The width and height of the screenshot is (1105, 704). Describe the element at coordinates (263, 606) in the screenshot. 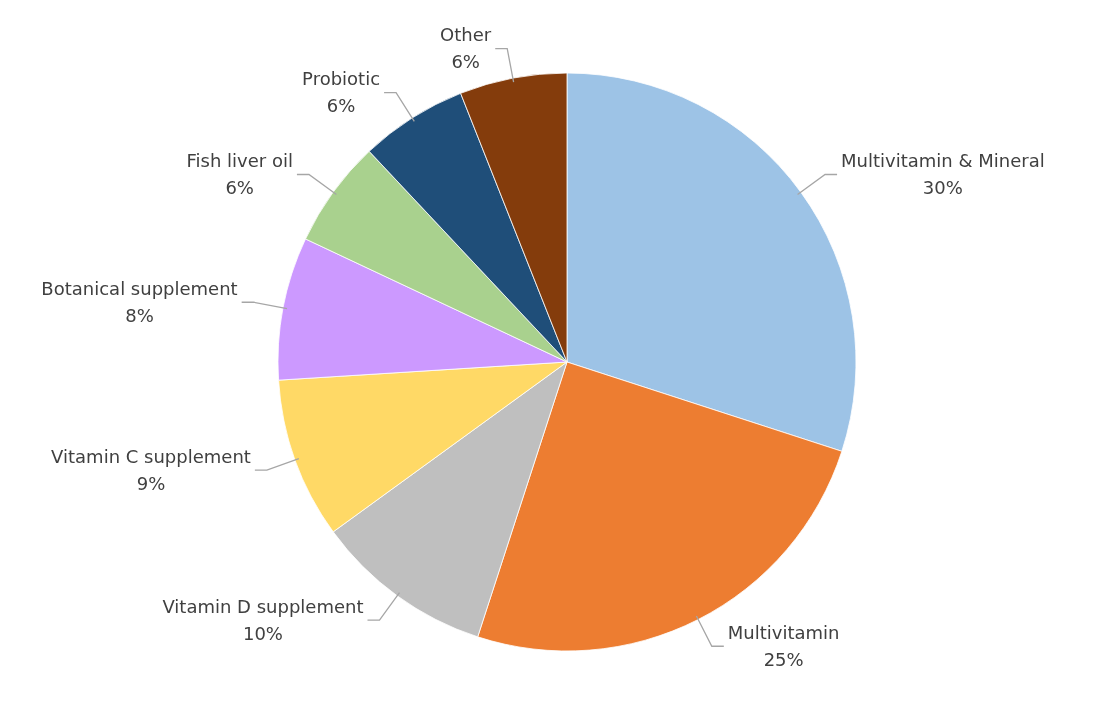

I see `slice-label: Vitamin D supplement` at that location.